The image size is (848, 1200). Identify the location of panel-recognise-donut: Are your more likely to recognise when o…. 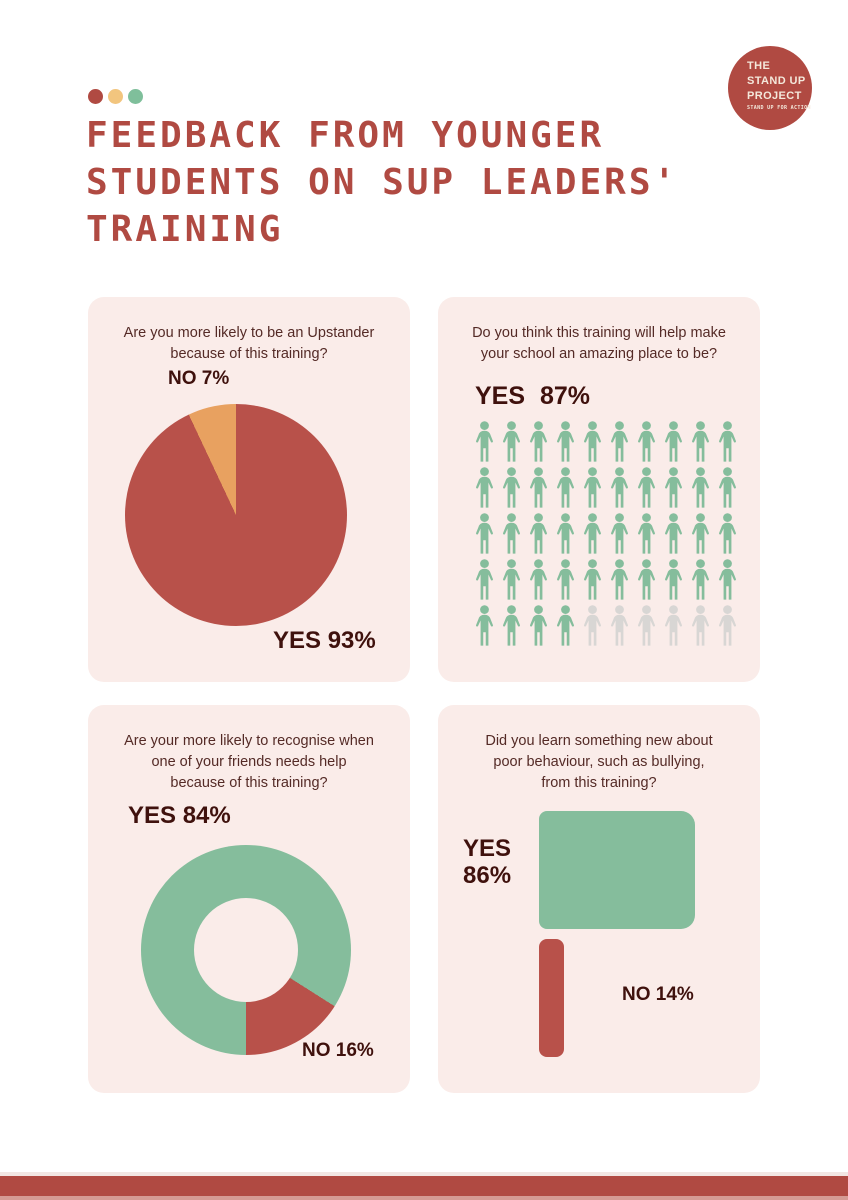
(249, 899).